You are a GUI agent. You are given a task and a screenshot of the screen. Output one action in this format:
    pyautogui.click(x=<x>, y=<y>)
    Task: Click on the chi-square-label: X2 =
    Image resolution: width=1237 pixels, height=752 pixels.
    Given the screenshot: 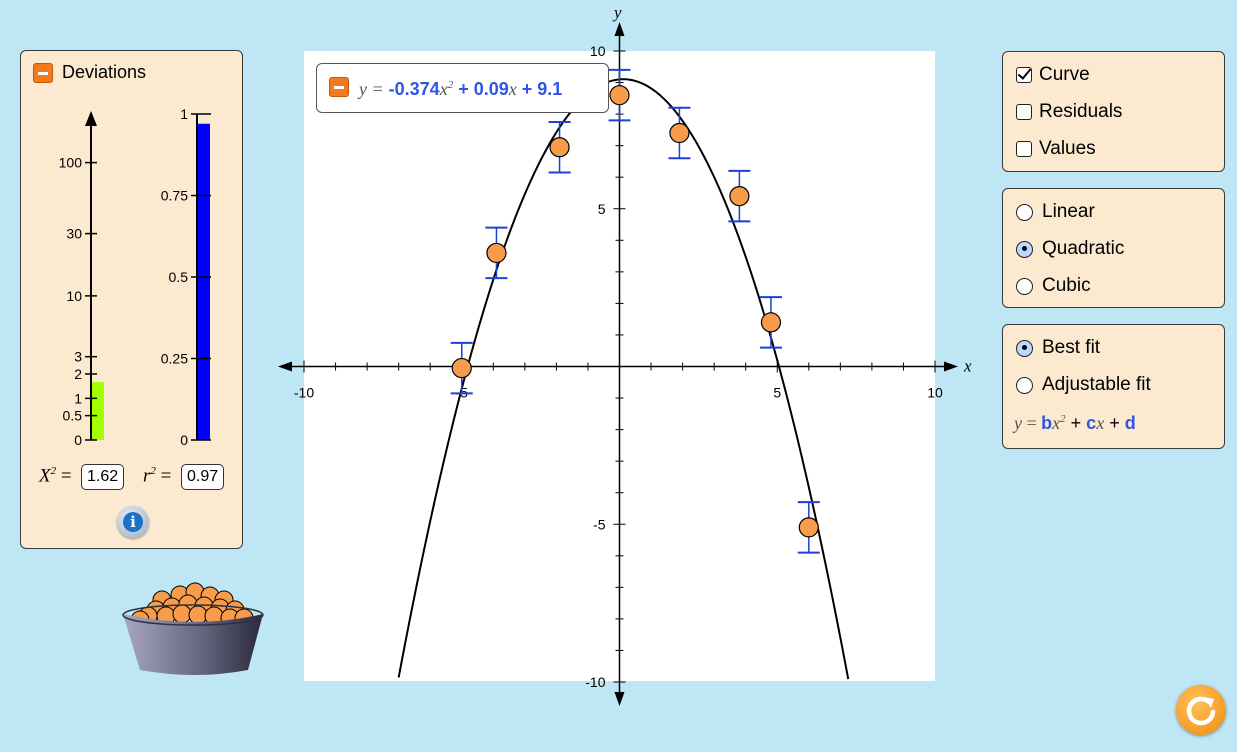 What is the action you would take?
    pyautogui.click(x=55, y=476)
    